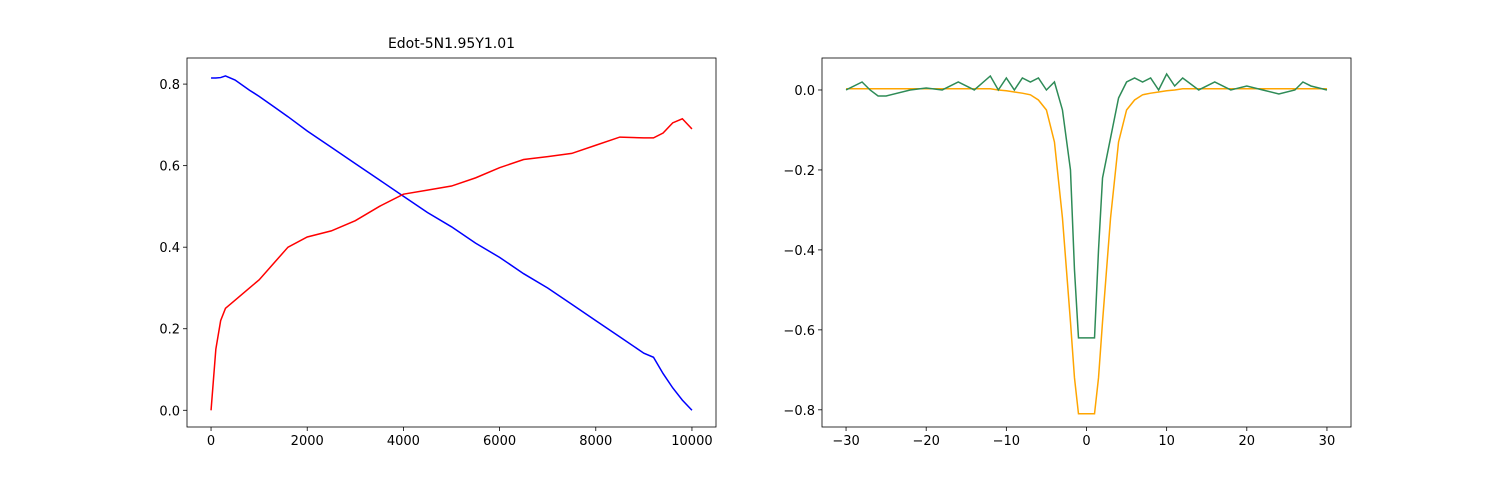  What do you see at coordinates (169, 85) in the screenshot?
I see `y-tick-label: 0.8` at bounding box center [169, 85].